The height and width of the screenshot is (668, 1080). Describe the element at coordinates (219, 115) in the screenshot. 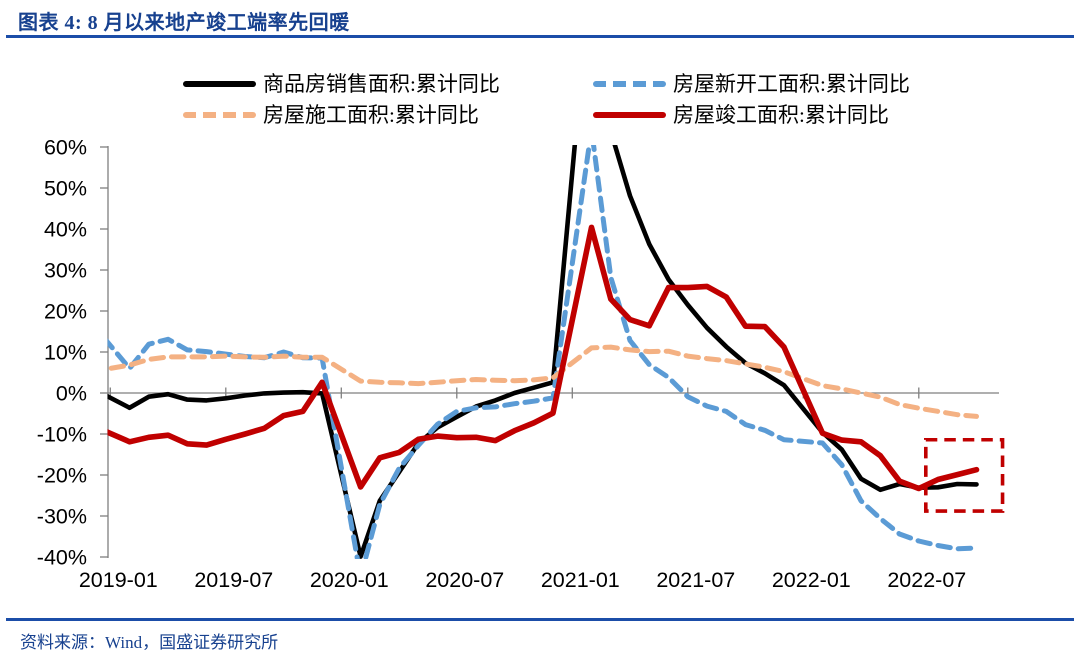

I see `construction-line-marker` at that location.